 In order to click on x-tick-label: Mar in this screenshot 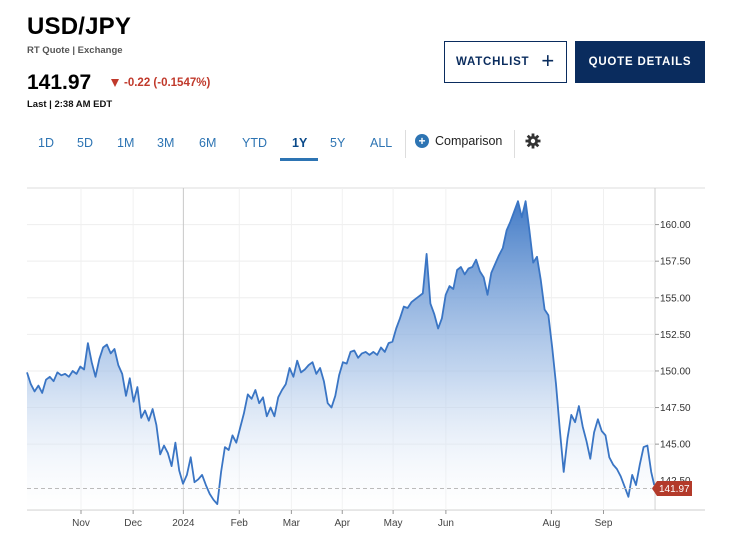, I will do `click(292, 523)`.